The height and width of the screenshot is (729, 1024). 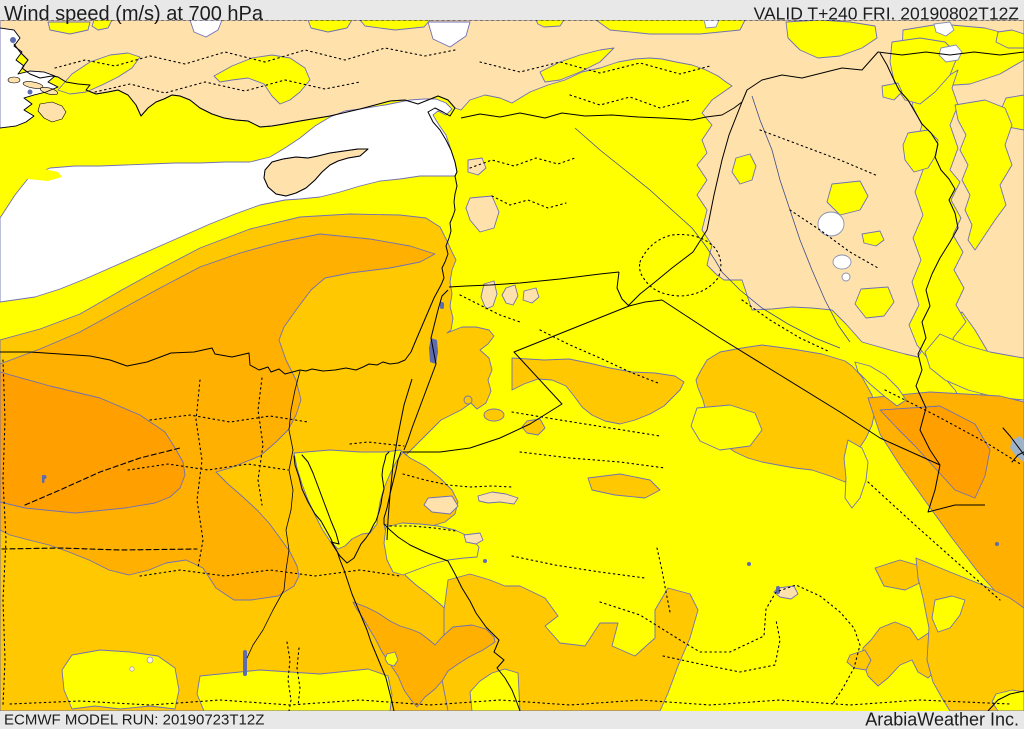 What do you see at coordinates (134, 14) in the screenshot?
I see `svg-text: Wind speed (m/s) at 700 hPa` at bounding box center [134, 14].